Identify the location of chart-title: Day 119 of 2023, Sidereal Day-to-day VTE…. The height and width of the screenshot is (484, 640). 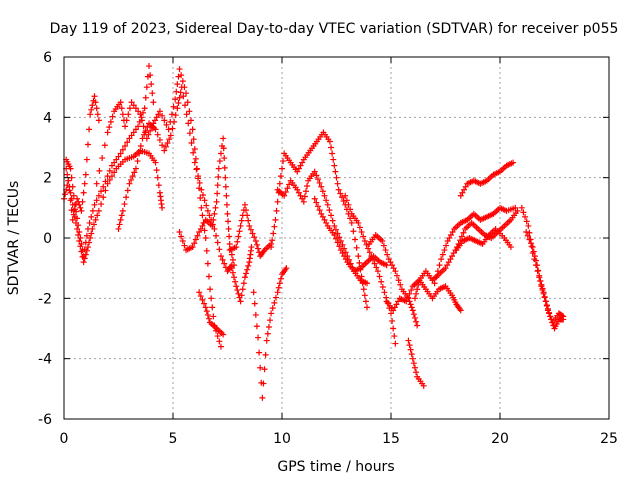
(334, 29).